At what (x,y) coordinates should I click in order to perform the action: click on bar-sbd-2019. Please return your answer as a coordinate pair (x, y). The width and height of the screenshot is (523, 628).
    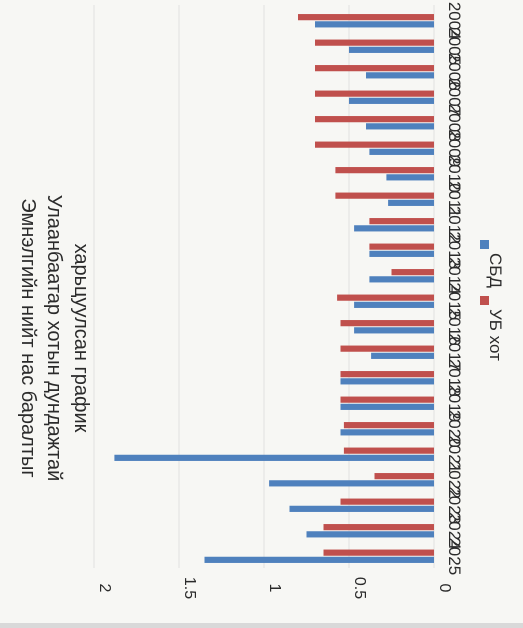
    Looking at the image, I should click on (387, 406).